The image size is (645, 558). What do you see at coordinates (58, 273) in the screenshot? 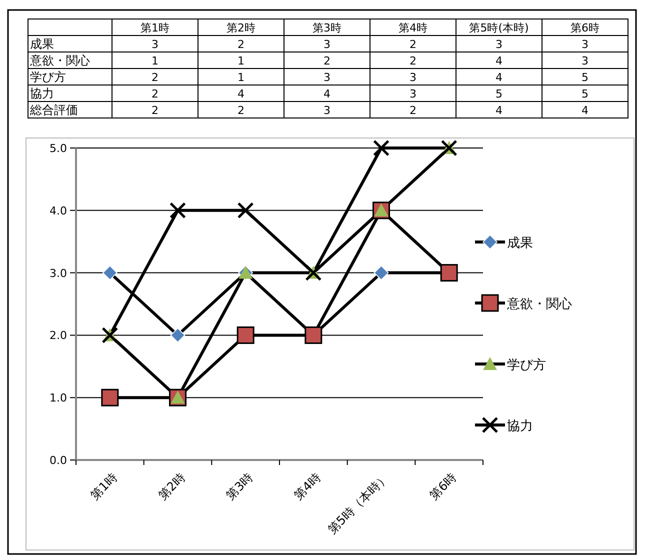
I see `y-tick-label: 3.0` at bounding box center [58, 273].